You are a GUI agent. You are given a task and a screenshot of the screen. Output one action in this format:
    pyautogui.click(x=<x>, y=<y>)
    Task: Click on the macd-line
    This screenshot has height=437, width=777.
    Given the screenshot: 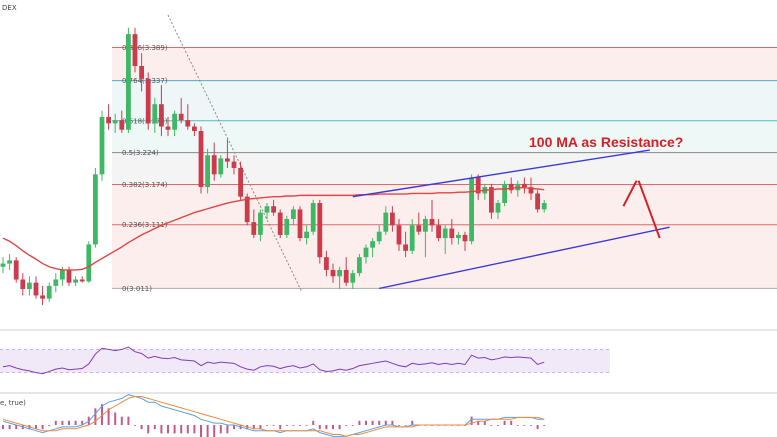 What is the action you would take?
    pyautogui.click(x=273, y=415)
    